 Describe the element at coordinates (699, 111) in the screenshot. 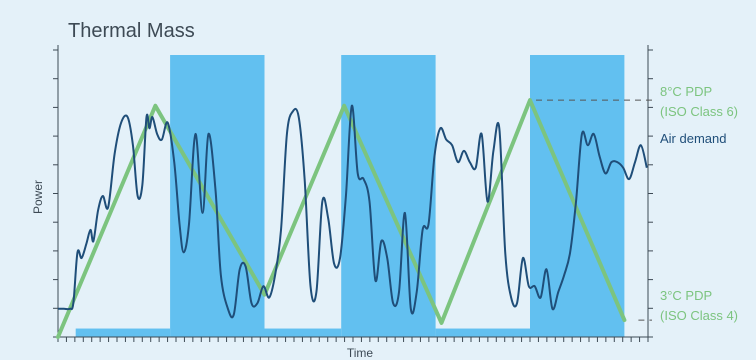

I see `high-iso-class-label: (ISO Class 6)` at that location.